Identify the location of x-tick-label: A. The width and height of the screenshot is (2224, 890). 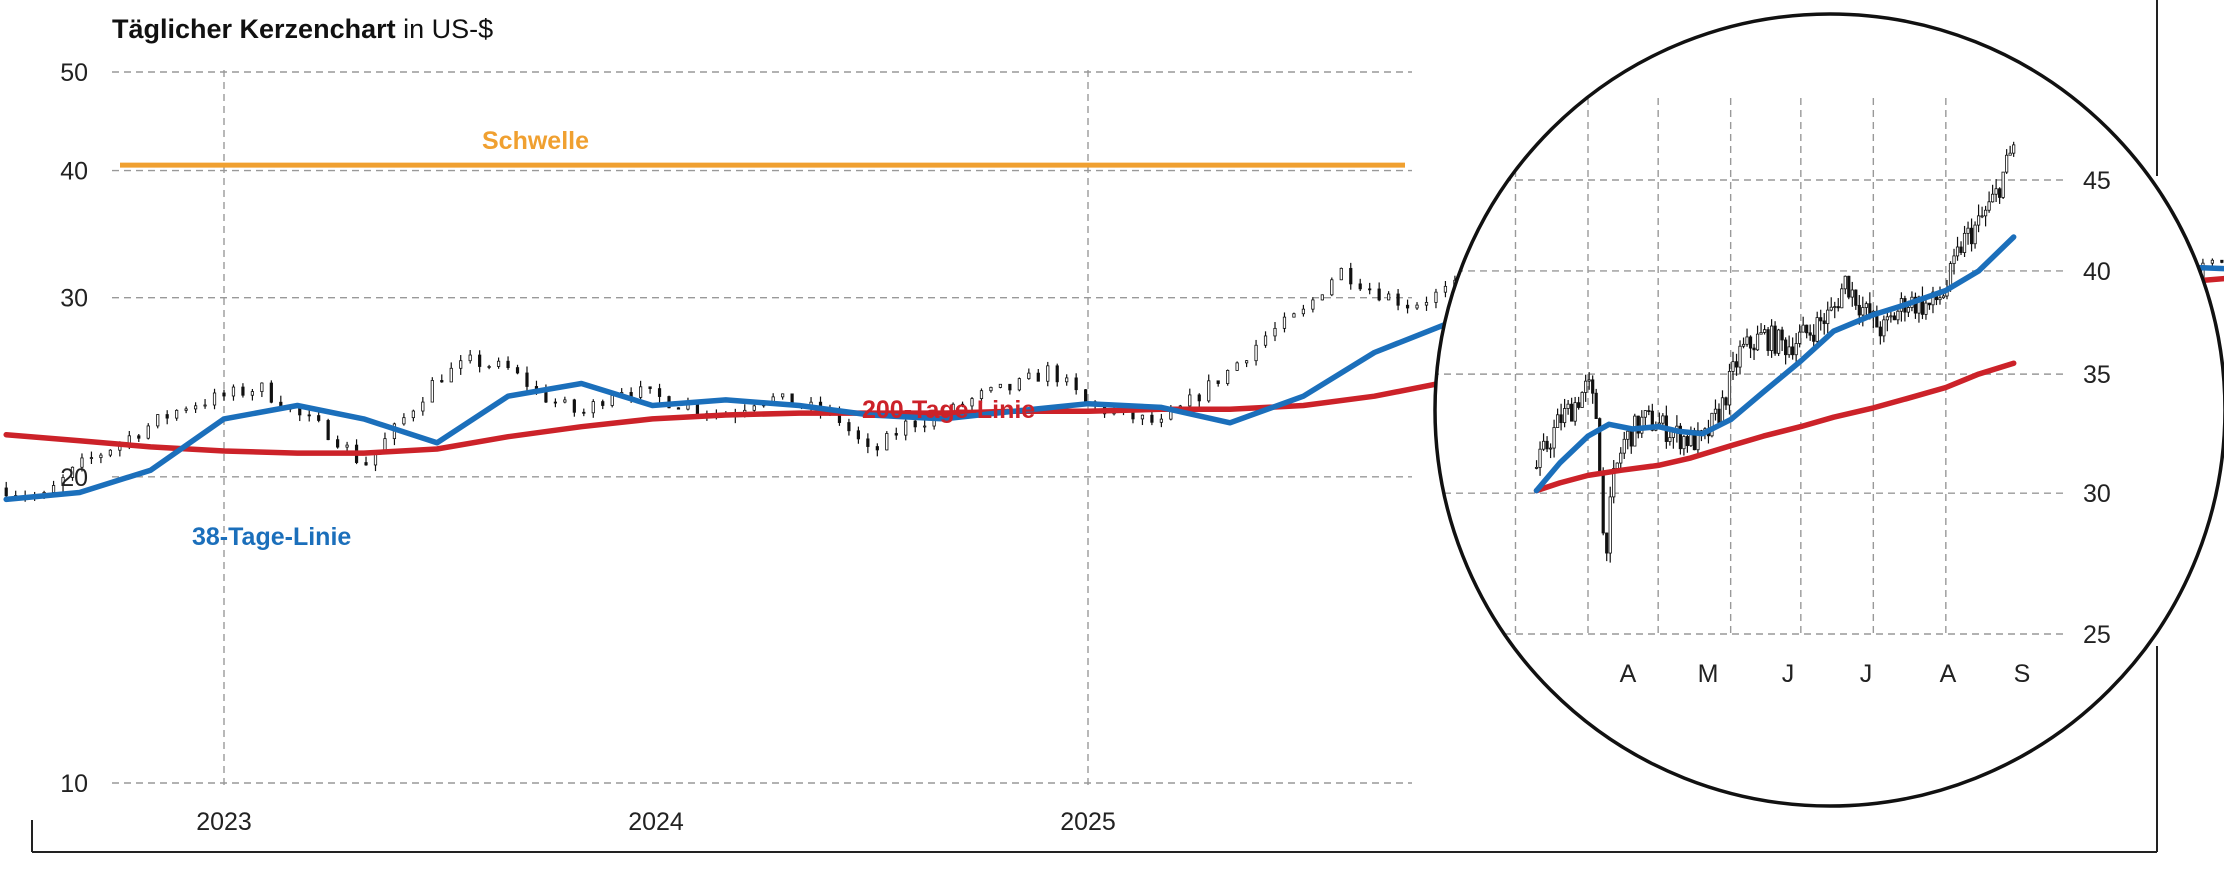
(1948, 674).